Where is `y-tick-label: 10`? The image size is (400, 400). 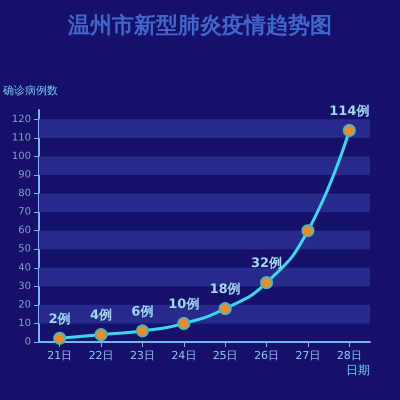 y-tick-label: 10 is located at coordinates (24, 323).